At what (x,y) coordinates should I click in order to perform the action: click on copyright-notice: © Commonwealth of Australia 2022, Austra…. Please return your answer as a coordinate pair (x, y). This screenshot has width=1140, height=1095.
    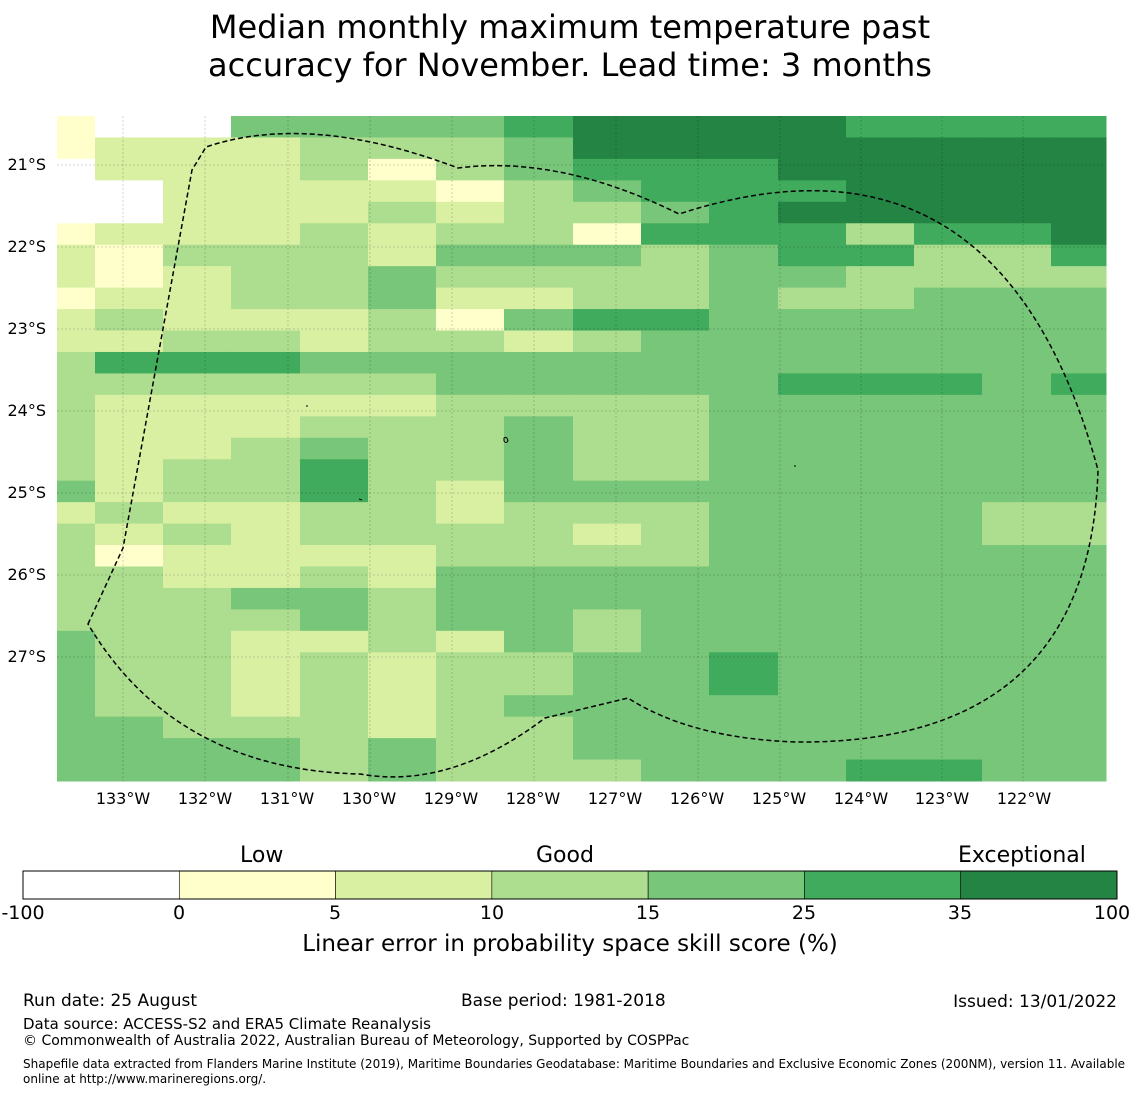
    Looking at the image, I should click on (356, 1041).